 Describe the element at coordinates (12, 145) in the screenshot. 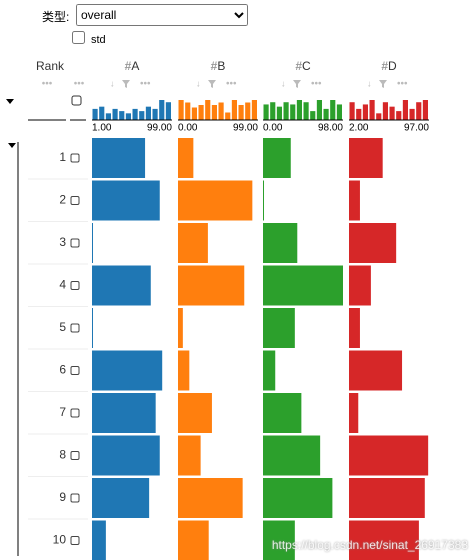

I see `group-arrow` at that location.